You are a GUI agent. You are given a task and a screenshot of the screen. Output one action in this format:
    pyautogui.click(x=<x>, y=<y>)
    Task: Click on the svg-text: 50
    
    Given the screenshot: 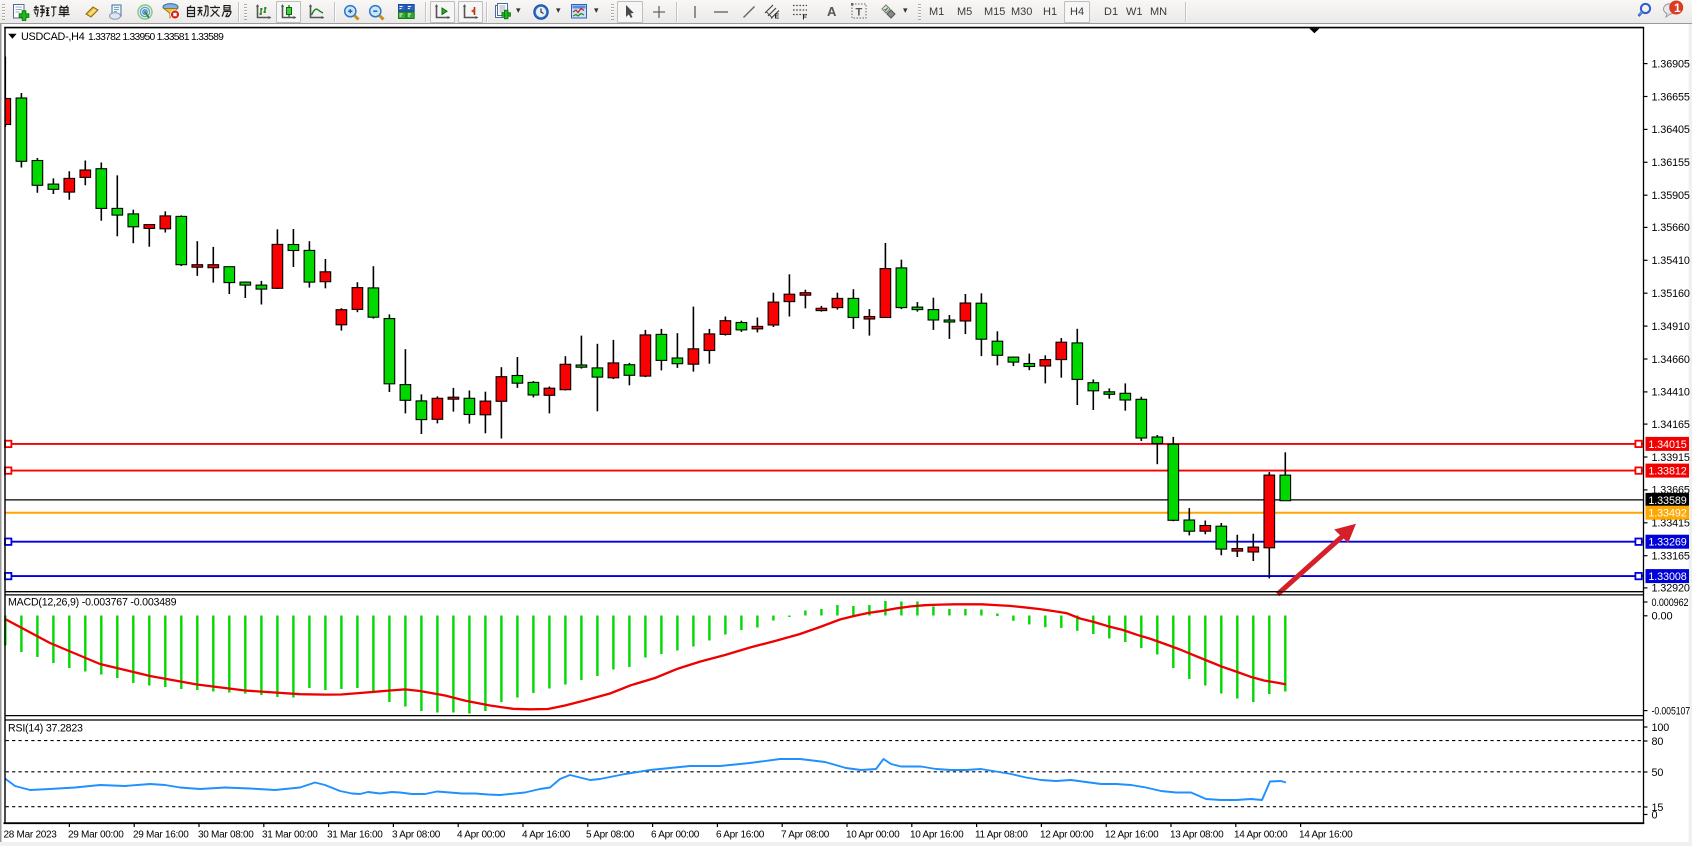 What is the action you would take?
    pyautogui.click(x=1658, y=773)
    